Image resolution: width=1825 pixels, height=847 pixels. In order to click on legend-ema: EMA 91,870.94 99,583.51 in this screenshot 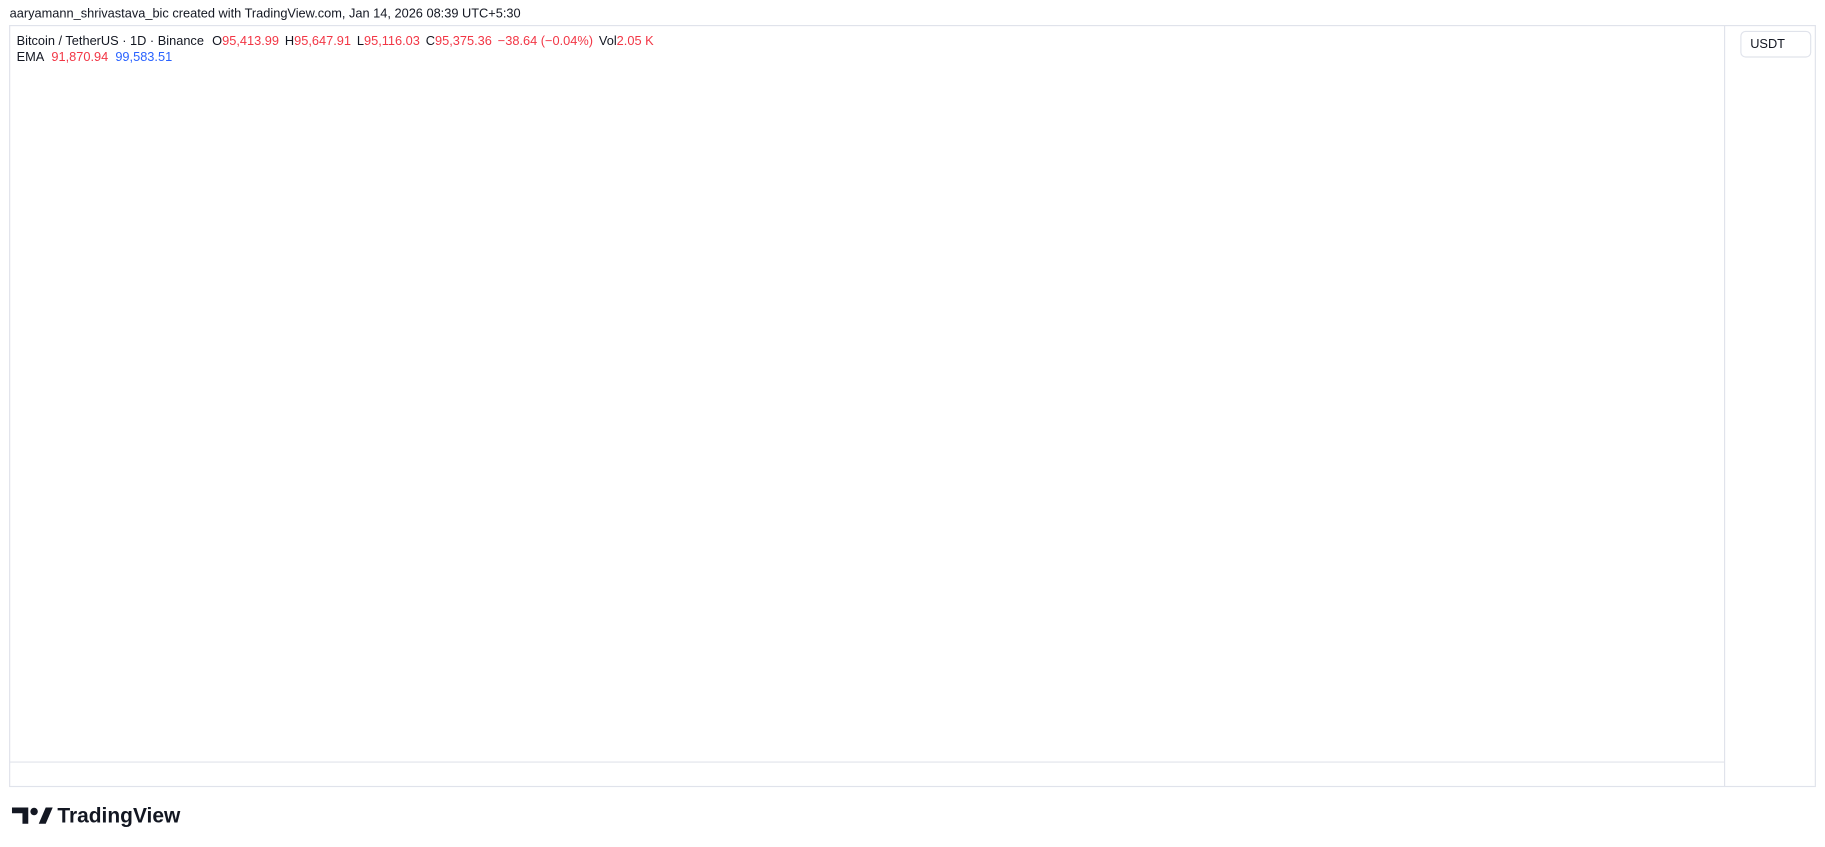, I will do `click(95, 57)`.